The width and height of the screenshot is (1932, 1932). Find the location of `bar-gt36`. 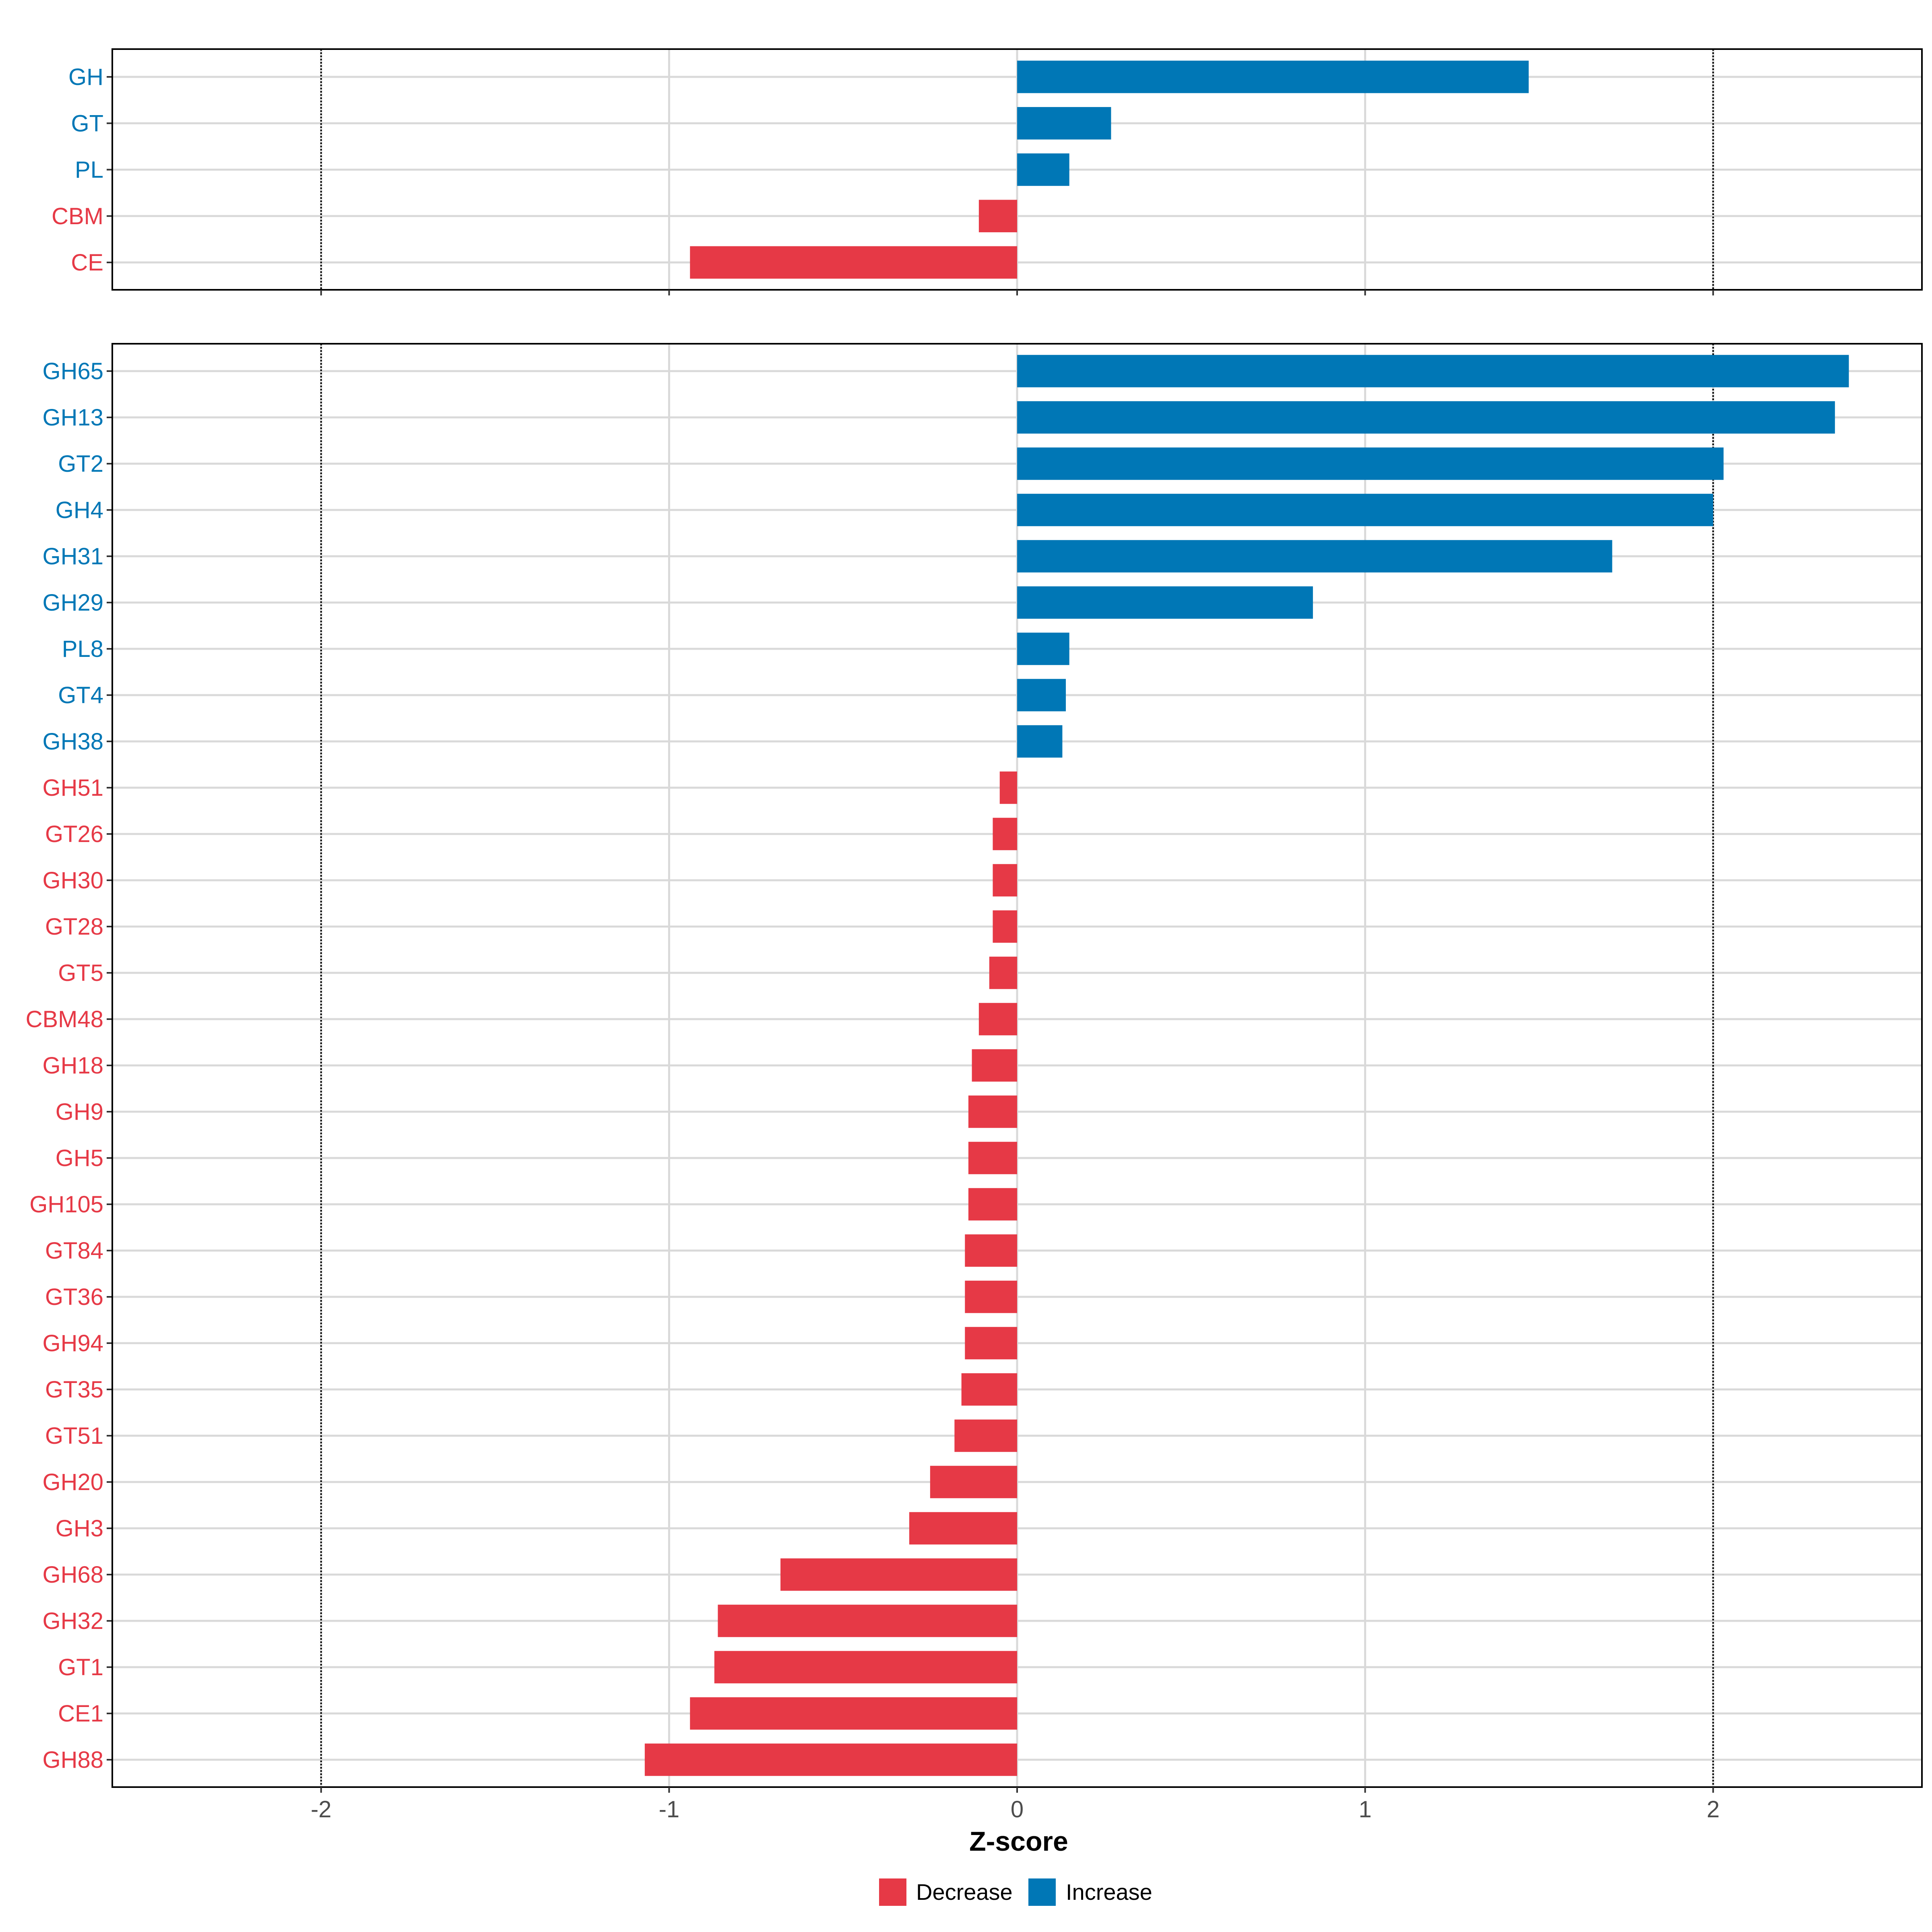

bar-gt36 is located at coordinates (991, 1296).